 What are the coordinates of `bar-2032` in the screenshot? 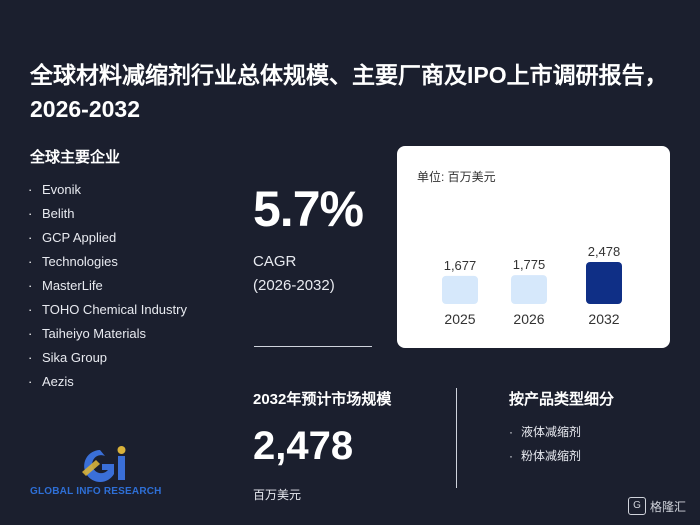 It's located at (604, 283).